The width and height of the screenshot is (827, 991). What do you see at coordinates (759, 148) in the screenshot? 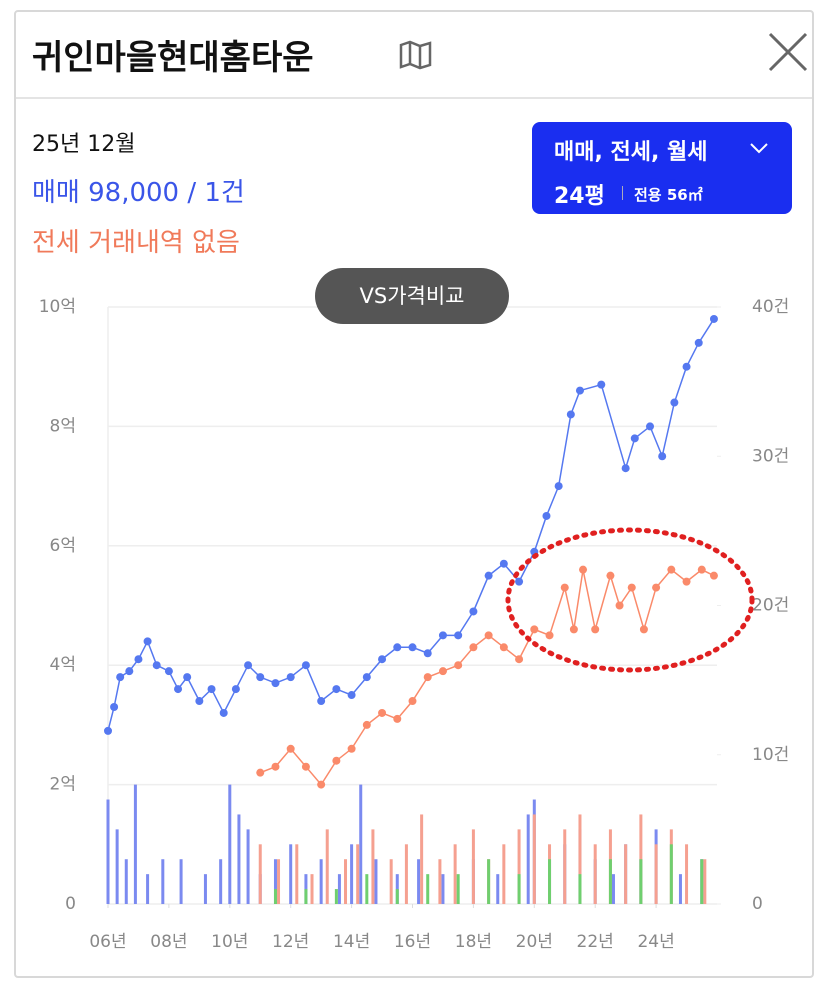
I see `chevron` at bounding box center [759, 148].